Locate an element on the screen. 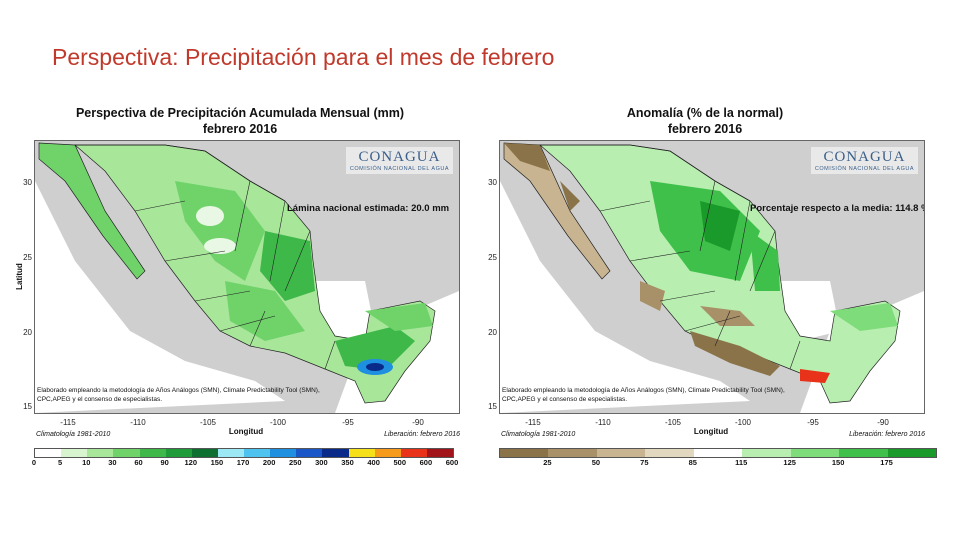 This screenshot has height=540, width=960. legend-label: 85 is located at coordinates (692, 462).